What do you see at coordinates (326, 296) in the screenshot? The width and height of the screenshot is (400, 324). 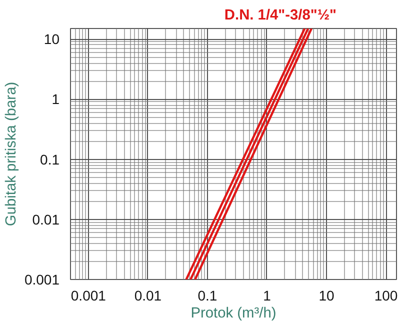 I see `x-tick-label: 10` at bounding box center [326, 296].